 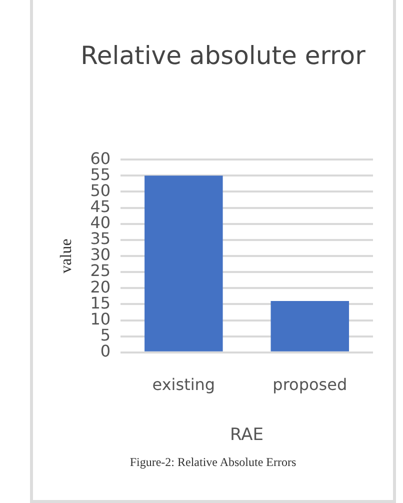 What do you see at coordinates (247, 435) in the screenshot?
I see `x-axis-title: RAE` at bounding box center [247, 435].